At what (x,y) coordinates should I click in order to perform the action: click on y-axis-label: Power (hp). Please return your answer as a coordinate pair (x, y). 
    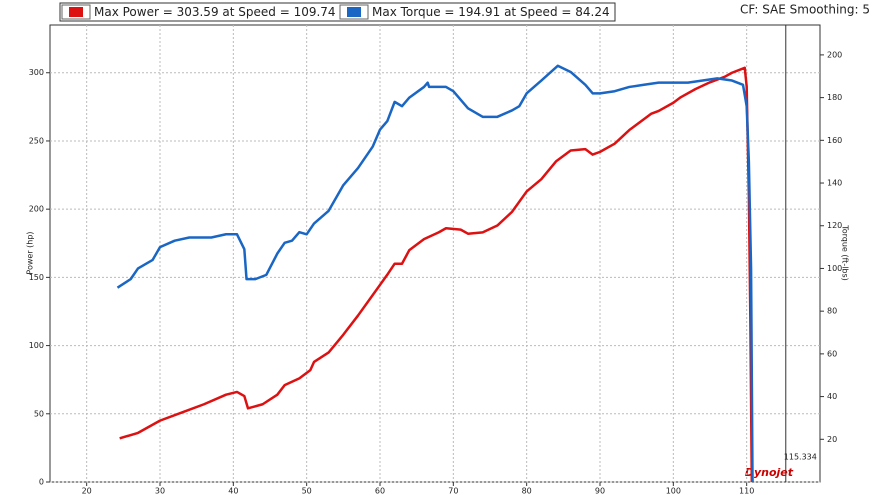
    Looking at the image, I should click on (30, 252).